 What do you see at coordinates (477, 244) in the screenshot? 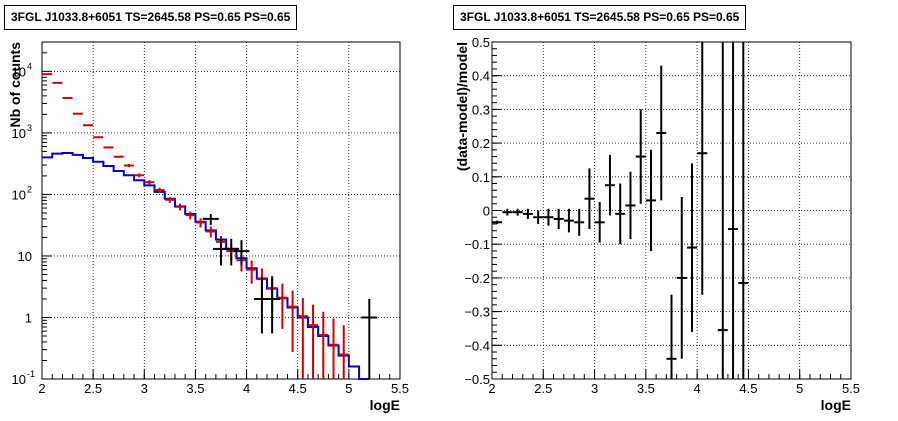
I see `y-tick-label: −0.1` at bounding box center [477, 244].